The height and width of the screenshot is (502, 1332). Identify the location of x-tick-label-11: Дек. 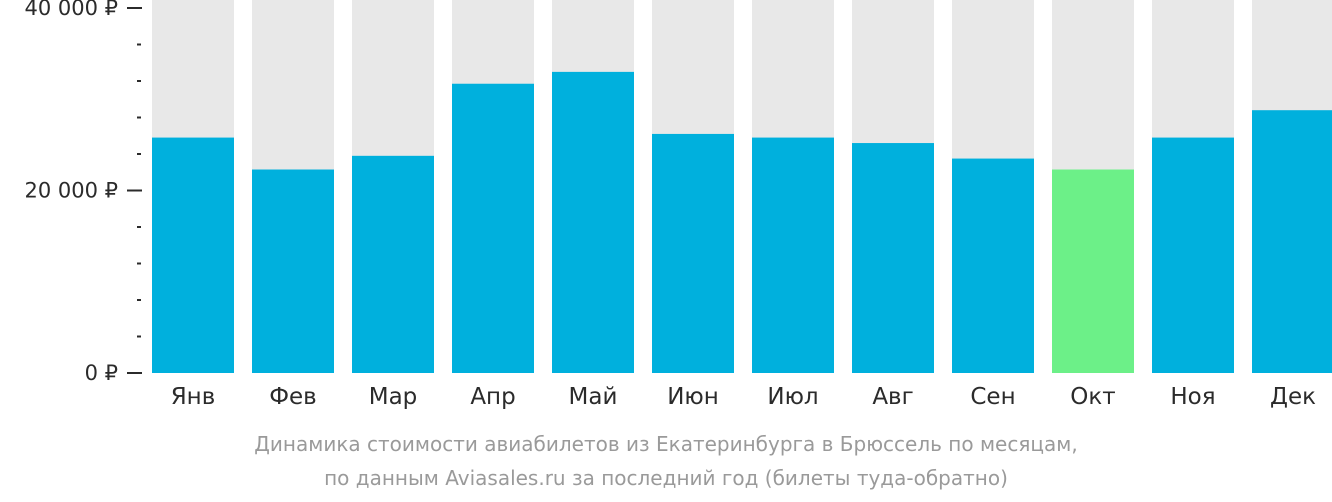
(1293, 397).